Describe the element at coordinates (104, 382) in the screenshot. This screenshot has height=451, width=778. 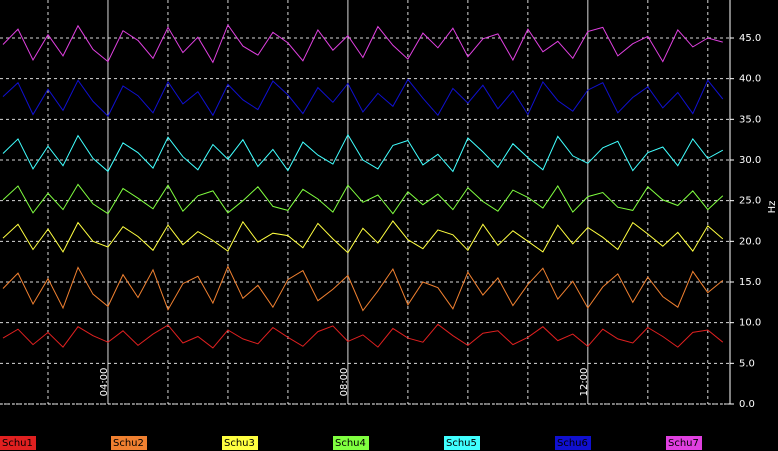
I see `x-tick-label: 04:00` at that location.